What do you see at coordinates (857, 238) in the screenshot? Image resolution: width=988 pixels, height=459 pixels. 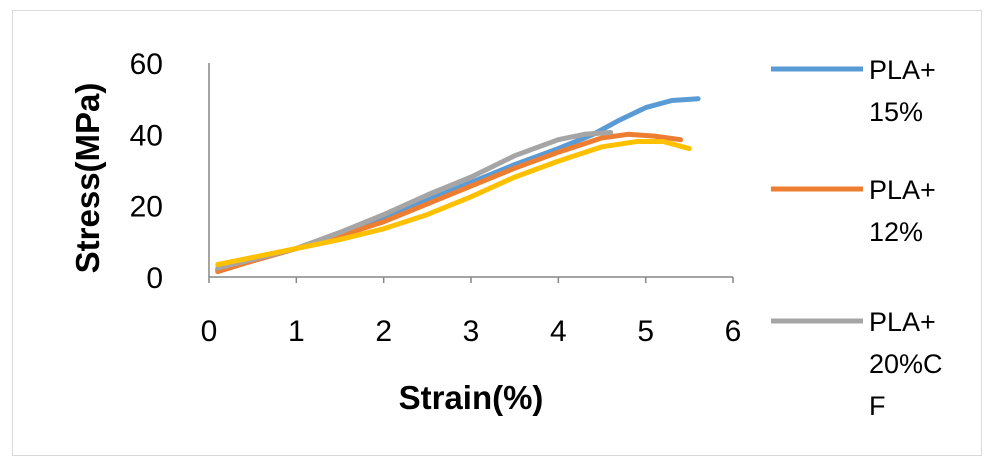 I see `legend: PLA+ 15% PLA+ 12% PLA+ 20%C F` at bounding box center [857, 238].